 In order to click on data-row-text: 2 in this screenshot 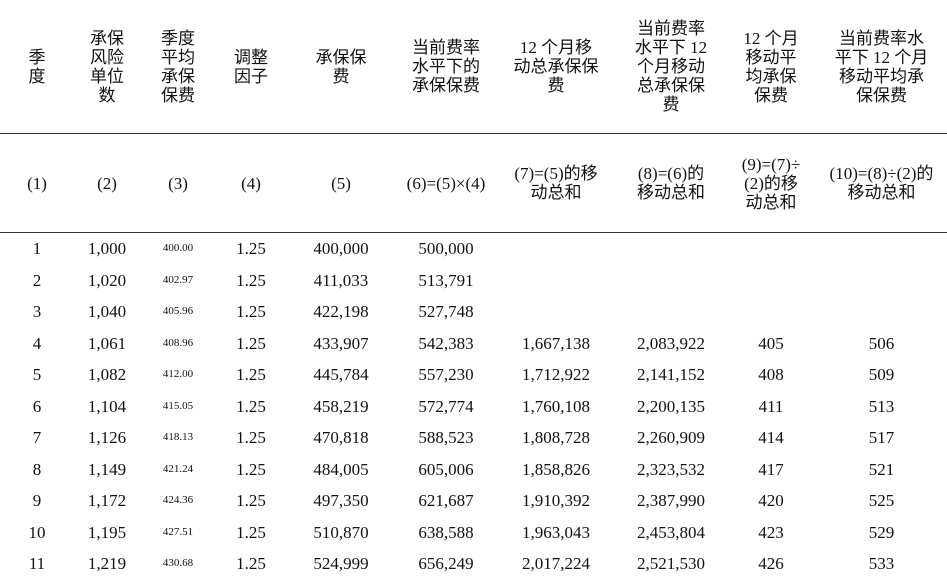, I will do `click(37, 280)`.